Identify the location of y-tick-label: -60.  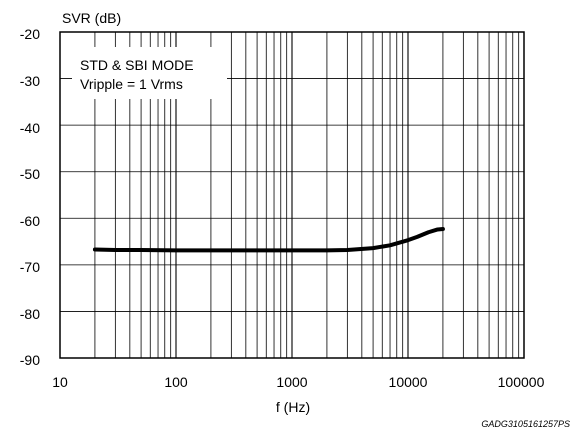
(30, 221).